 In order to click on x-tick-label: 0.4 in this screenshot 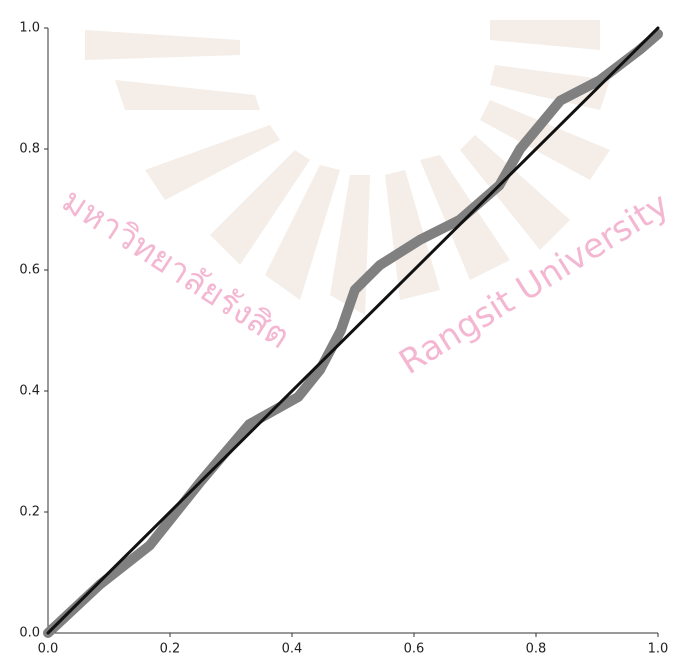, I will do `click(292, 649)`.